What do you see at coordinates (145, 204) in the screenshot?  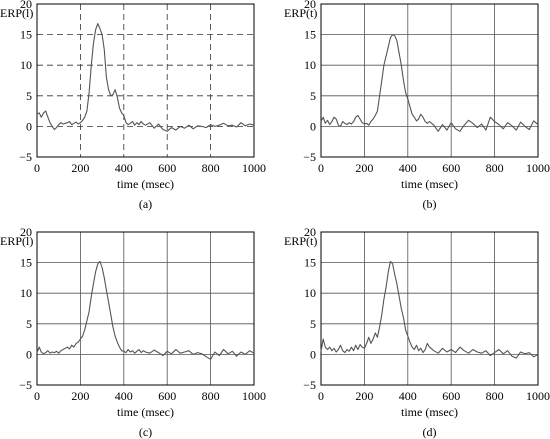 I see `panel-caption: (a)` at bounding box center [145, 204].